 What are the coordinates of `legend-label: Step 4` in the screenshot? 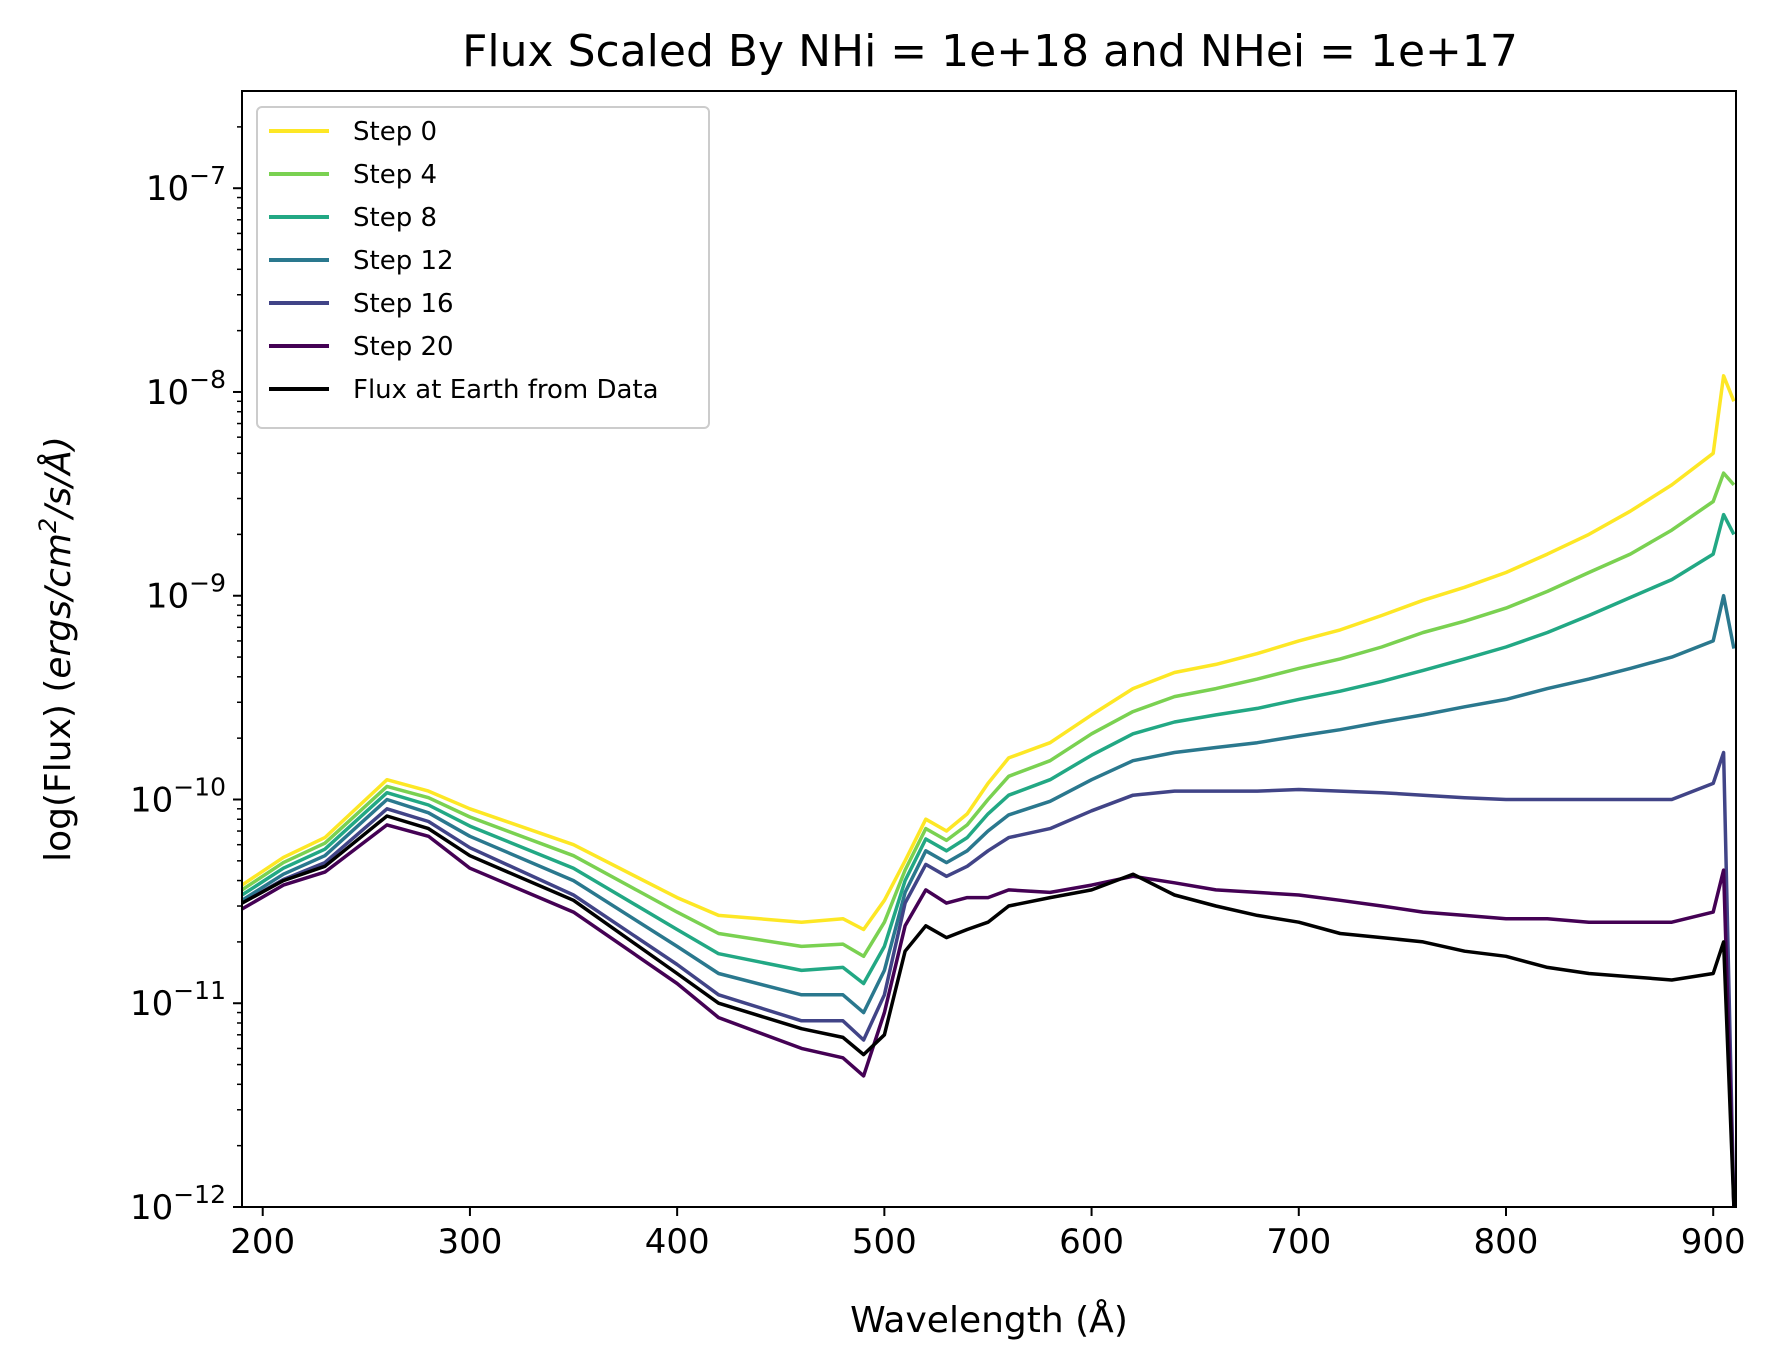 It's located at (395, 175).